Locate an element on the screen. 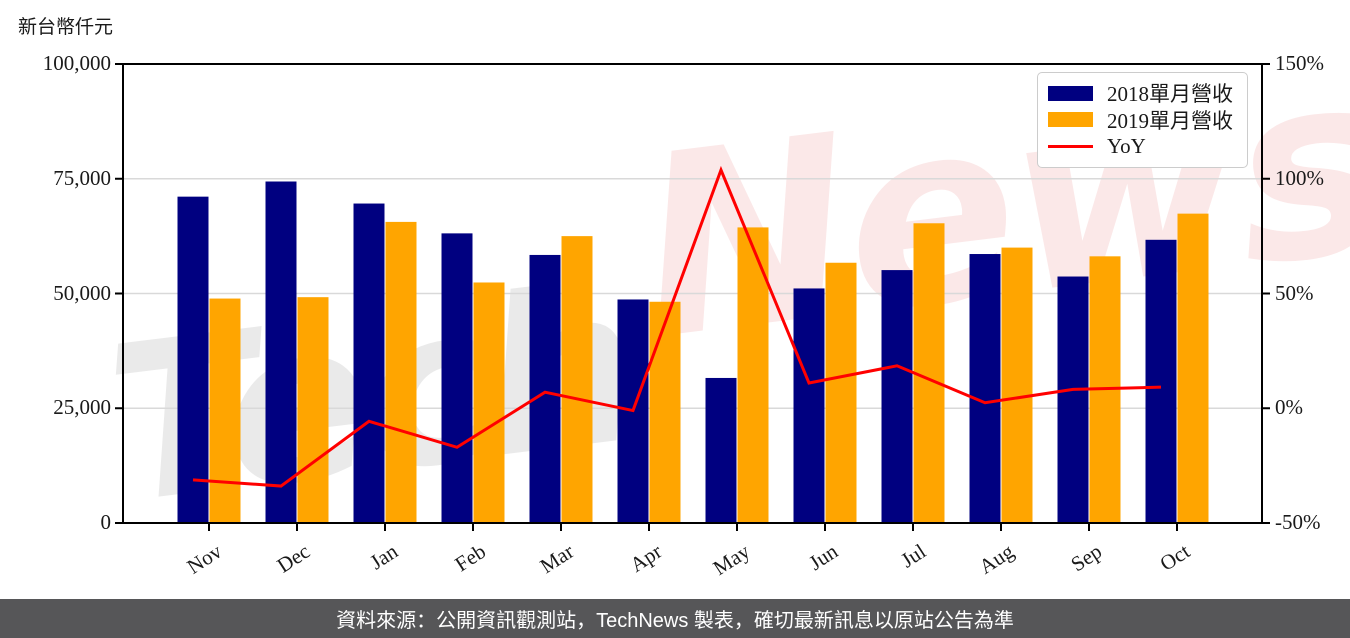  left-axis-tick-label: 0 is located at coordinates (106, 522).